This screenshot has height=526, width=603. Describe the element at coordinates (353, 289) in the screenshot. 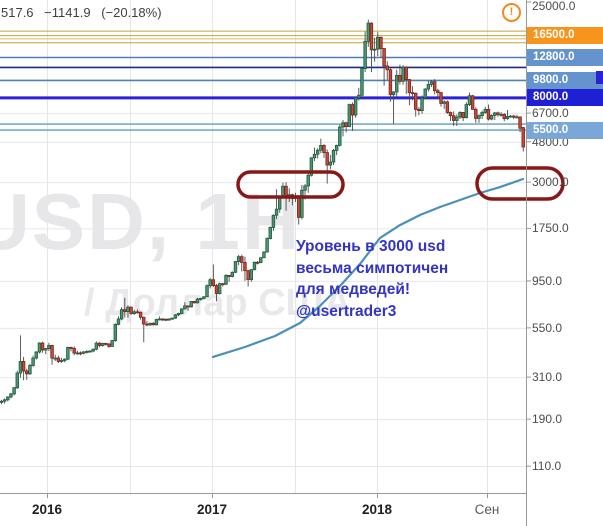

I see `annotation-line: для медведей!` at that location.